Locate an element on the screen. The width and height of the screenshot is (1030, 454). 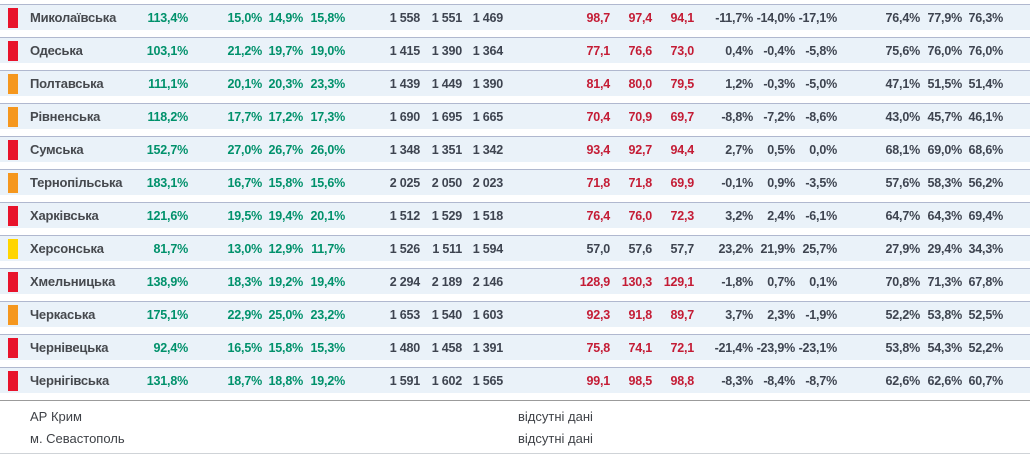
value-cell-1: 71,8 is located at coordinates (598, 182).